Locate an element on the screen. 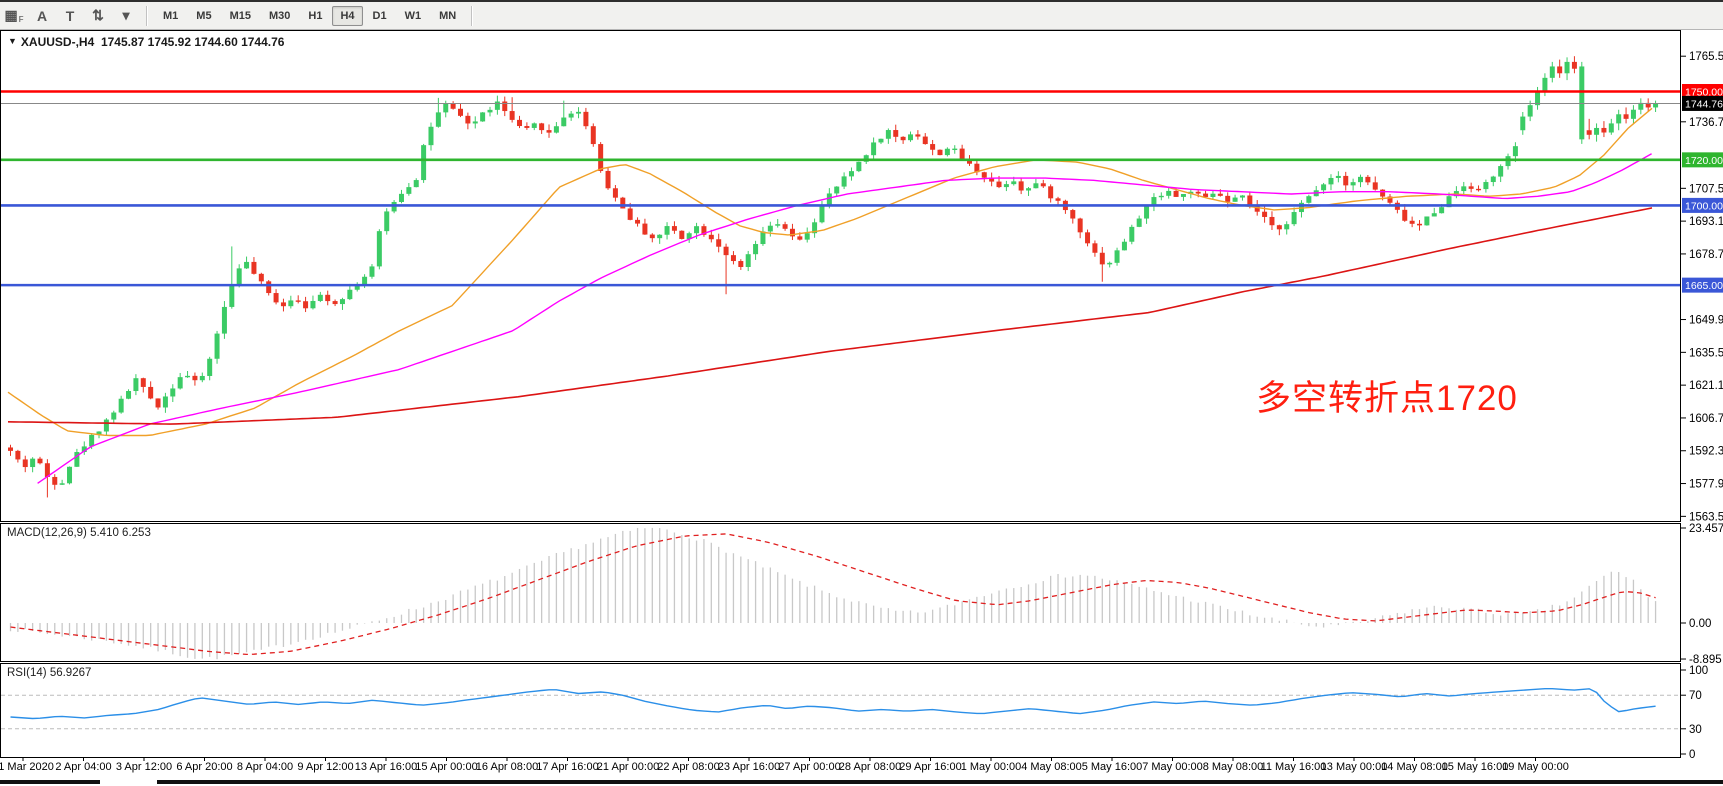  svg-text: 9 Apr 12:00 is located at coordinates (325, 767).